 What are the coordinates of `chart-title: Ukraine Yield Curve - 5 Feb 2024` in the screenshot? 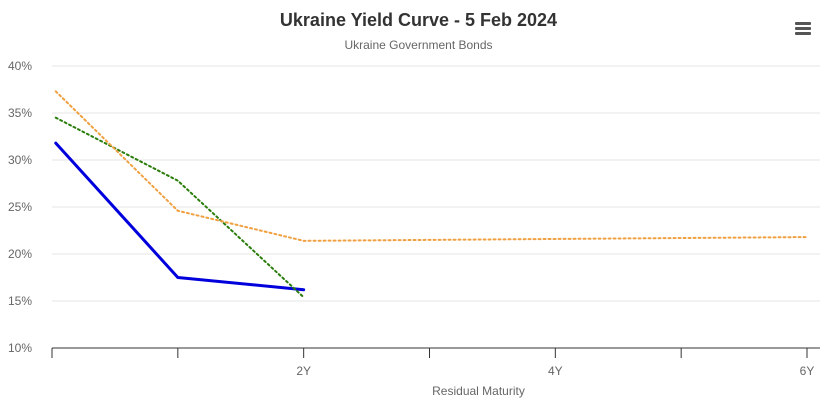 It's located at (418, 20).